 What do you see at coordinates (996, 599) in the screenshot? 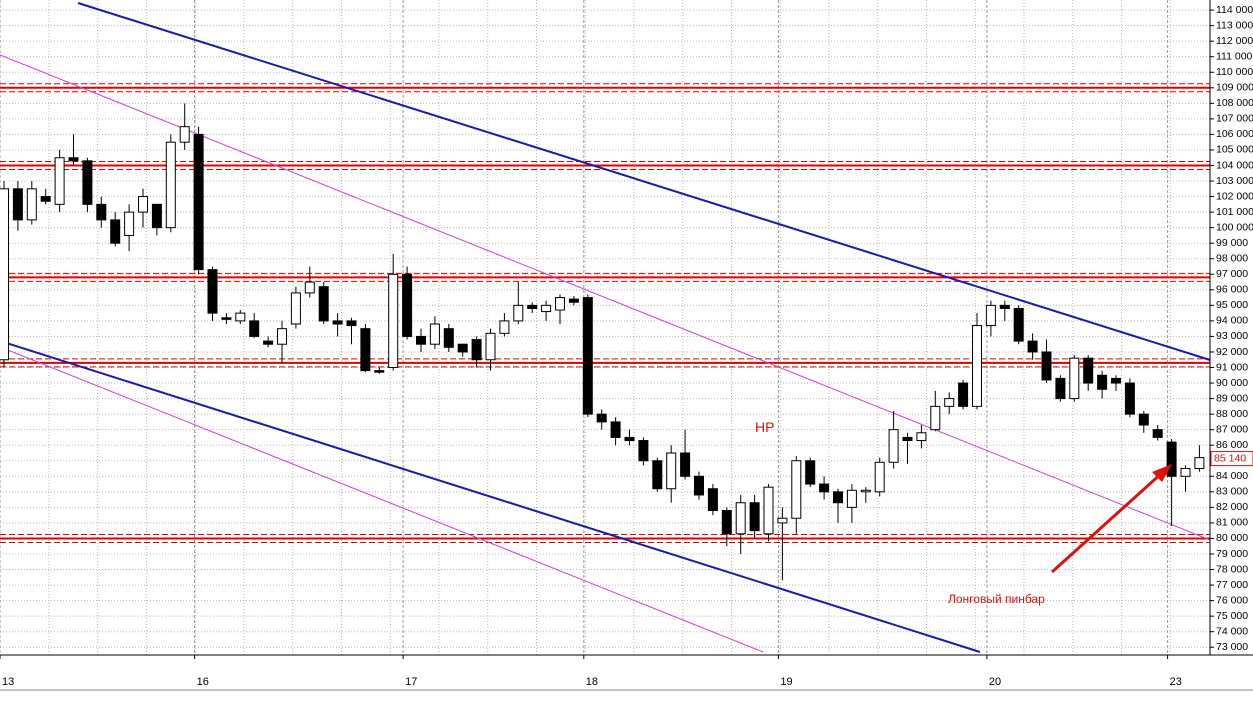
I see `annotation: Лонговый пинбар` at bounding box center [996, 599].